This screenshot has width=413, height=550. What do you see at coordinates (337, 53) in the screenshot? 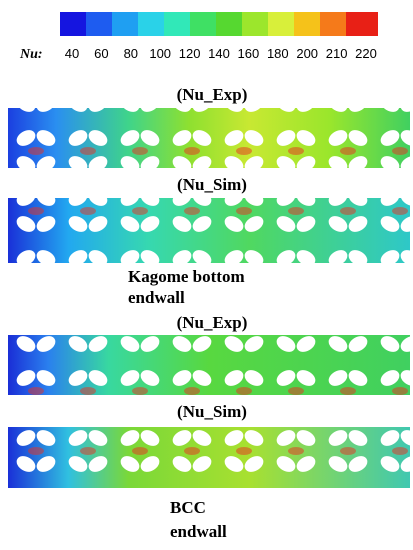
I see `colorbar-tick-label: 210` at bounding box center [337, 53].